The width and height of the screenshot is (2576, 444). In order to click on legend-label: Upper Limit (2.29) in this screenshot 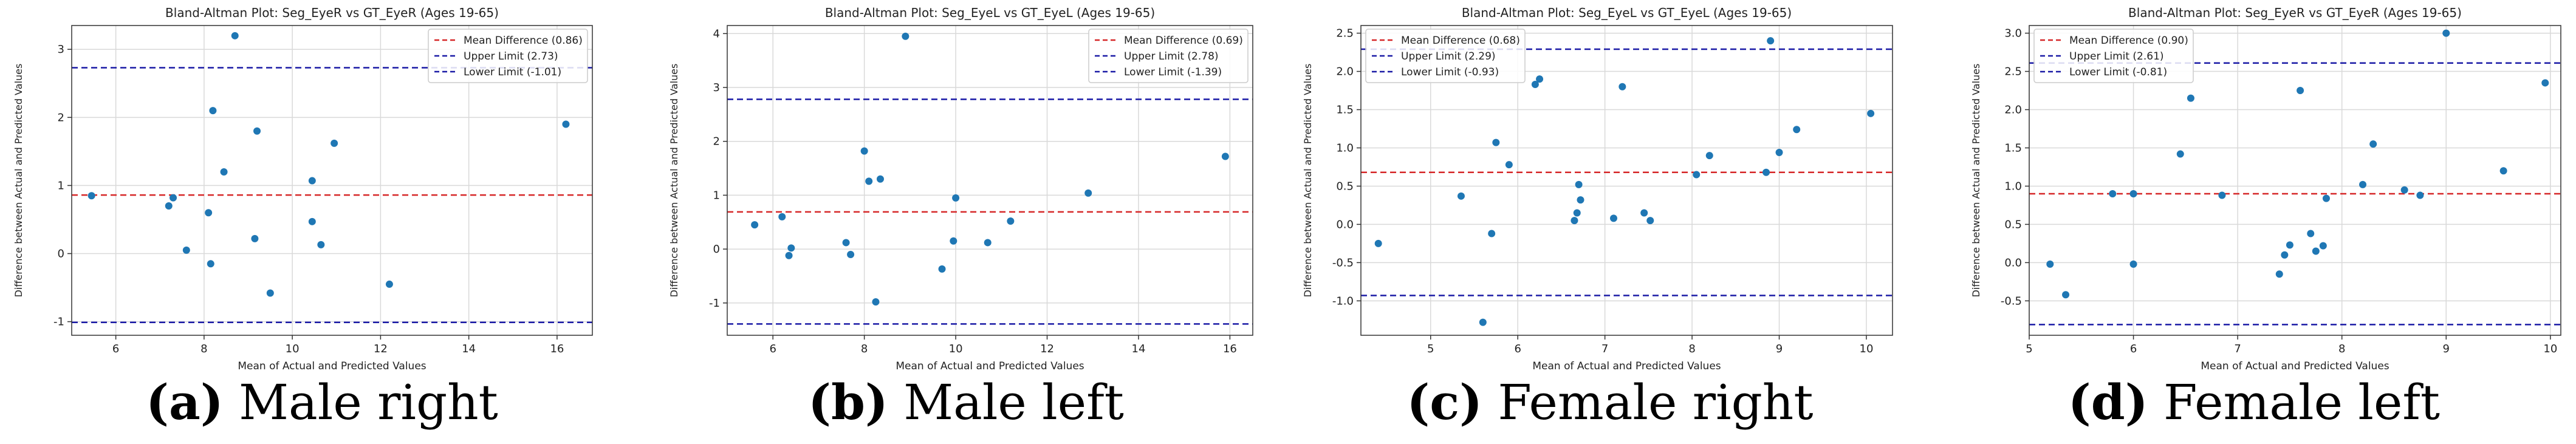, I will do `click(1449, 57)`.